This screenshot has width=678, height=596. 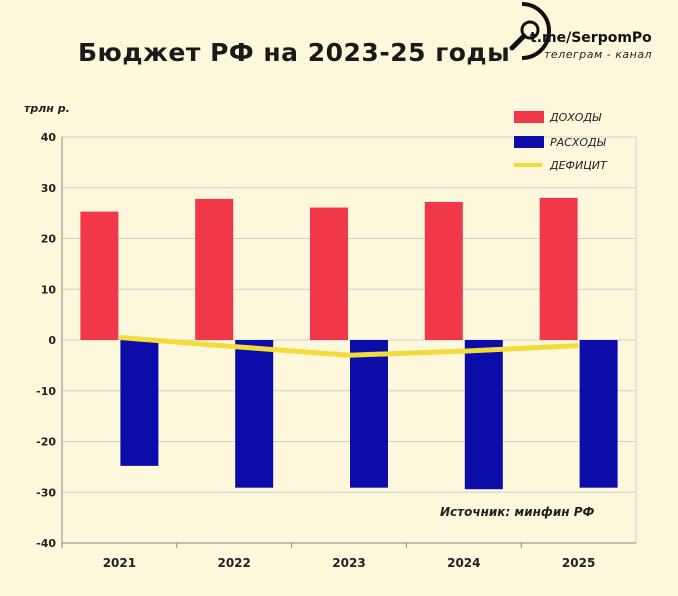 I want to click on x-tick-label: 2025, so click(x=578, y=563).